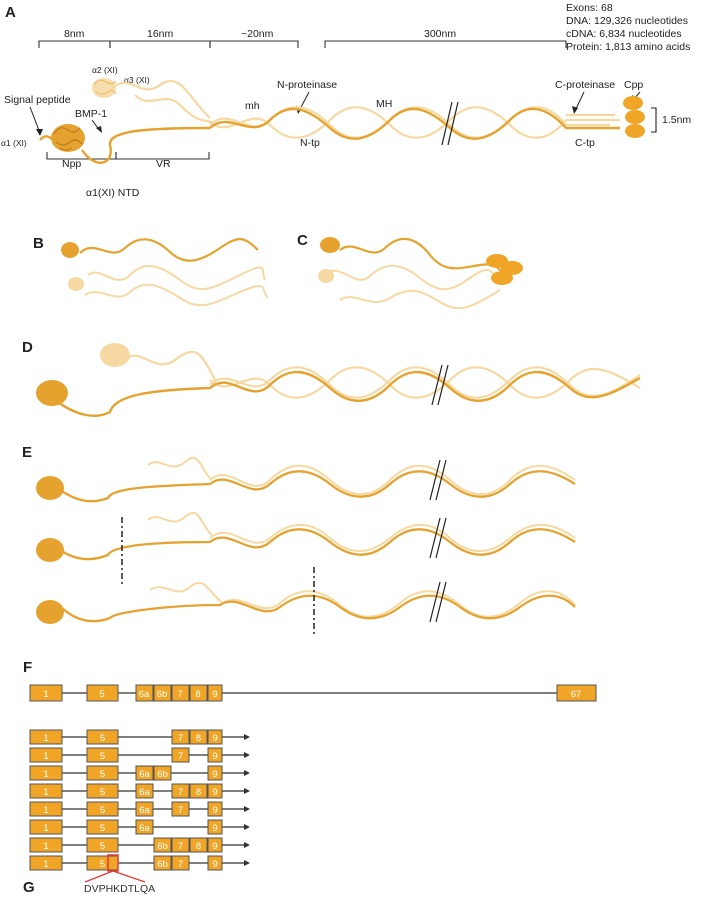  Describe the element at coordinates (504, 269) in the screenshot. I see `c-cpp-domains` at that location.